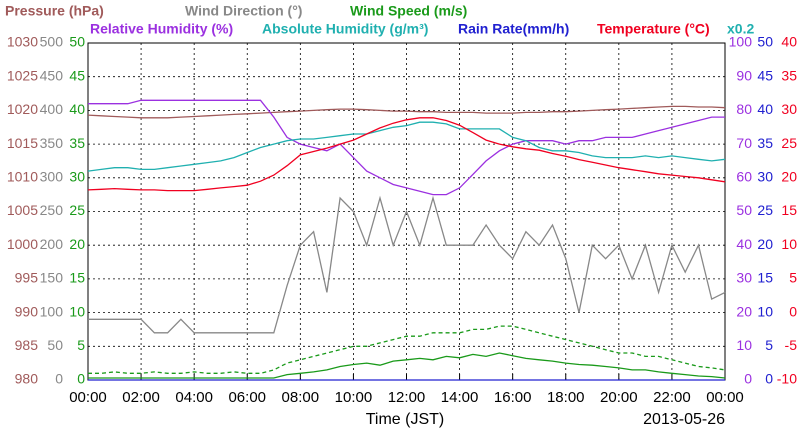  What do you see at coordinates (22, 177) in the screenshot?
I see `y-tick-label: 1010` at bounding box center [22, 177].